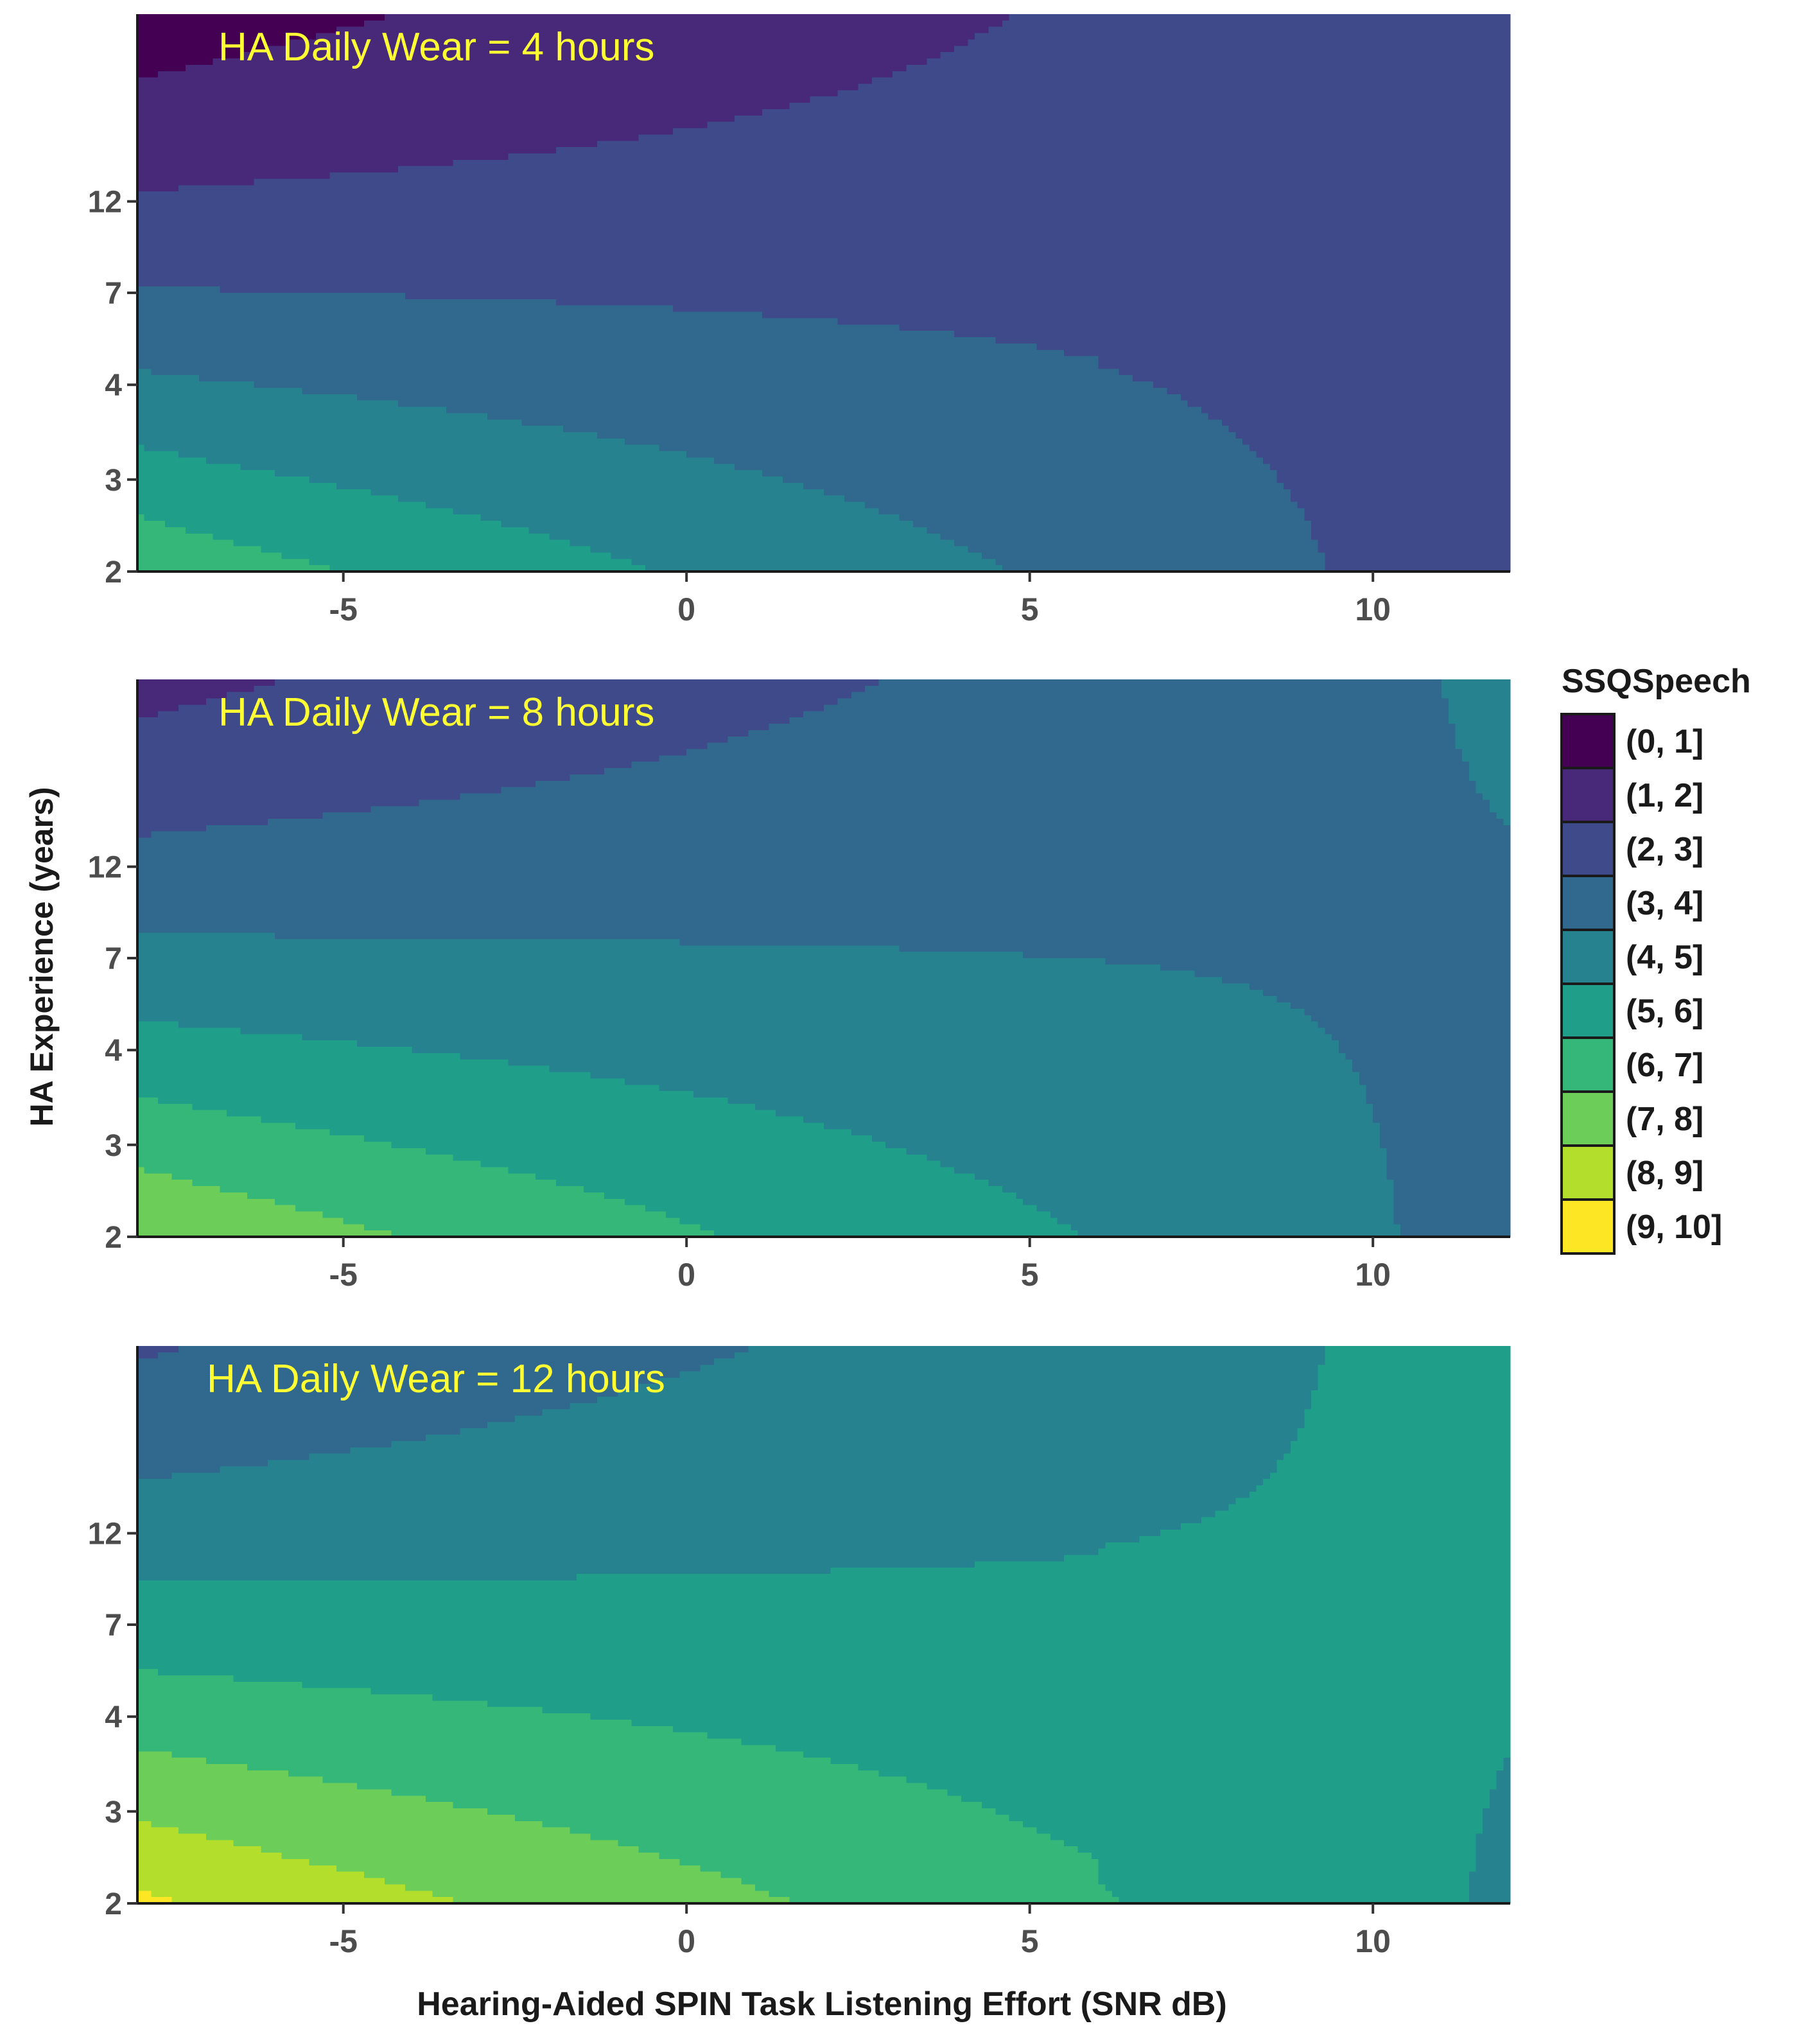 Image resolution: width=1803 pixels, height=2044 pixels. I want to click on legend-title: SSQSpeech, so click(1657, 681).